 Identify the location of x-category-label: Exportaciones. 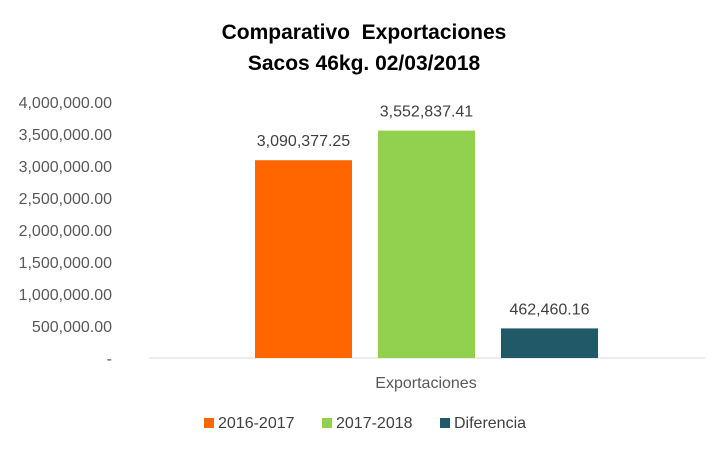
(425, 383).